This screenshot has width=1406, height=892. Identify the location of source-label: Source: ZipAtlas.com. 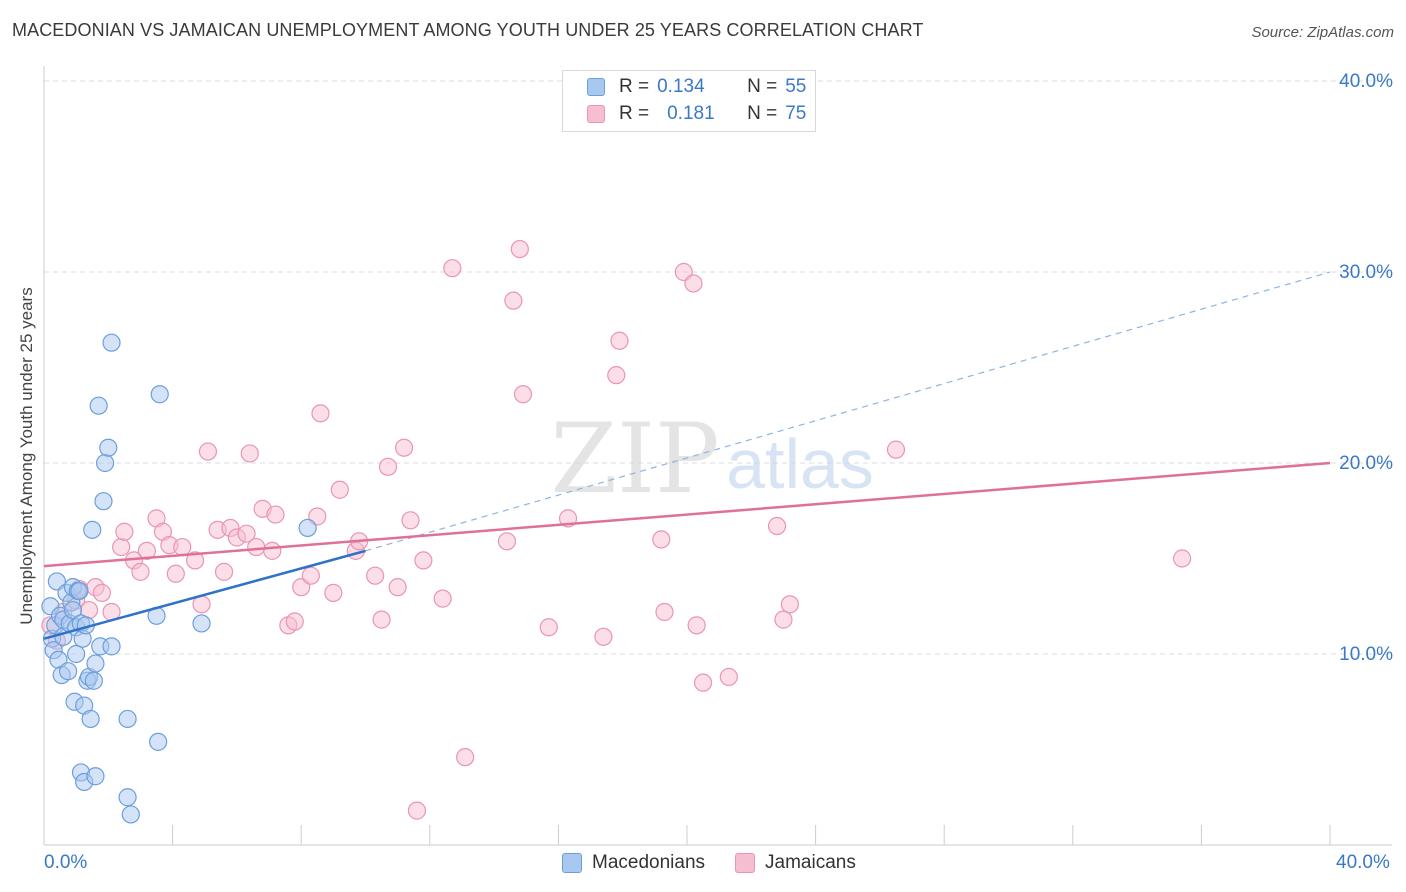
(1322, 32).